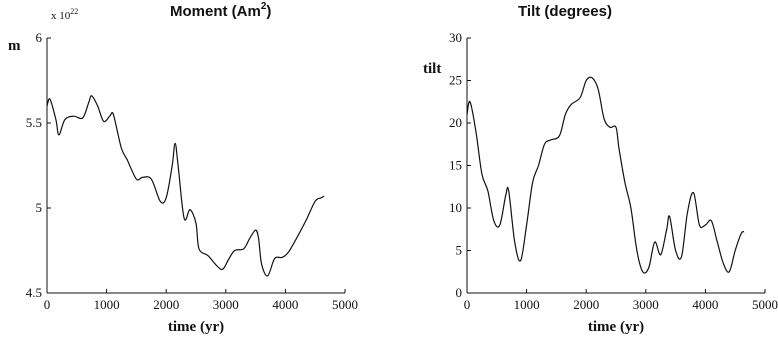  What do you see at coordinates (201, 300) in the screenshot?
I see `moment-x-ticks: 0 1000 2000 3000 4000 5000` at bounding box center [201, 300].